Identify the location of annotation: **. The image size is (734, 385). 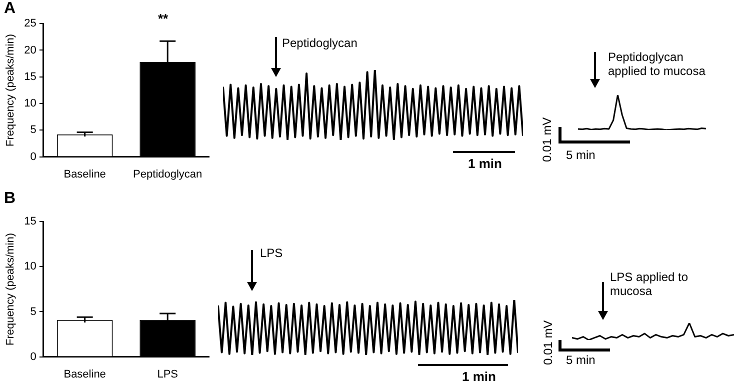
(164, 18).